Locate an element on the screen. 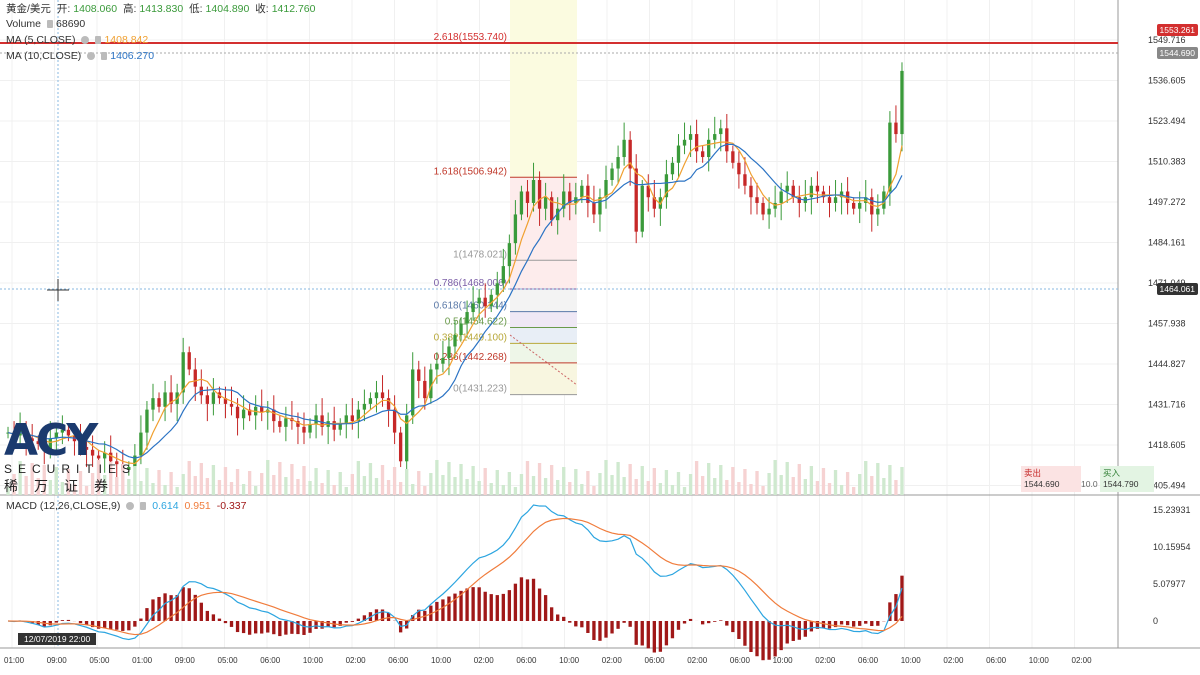 The width and height of the screenshot is (1200, 675). symbol-label: 黄金/美元 is located at coordinates (28, 9).